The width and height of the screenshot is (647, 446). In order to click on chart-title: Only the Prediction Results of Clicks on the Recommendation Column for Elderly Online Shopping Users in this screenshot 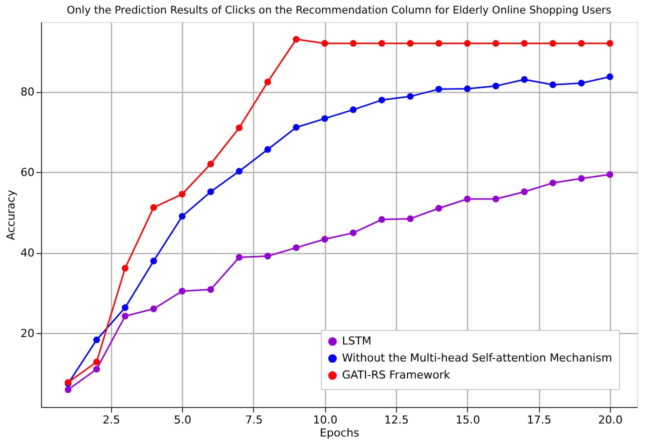, I will do `click(339, 10)`.